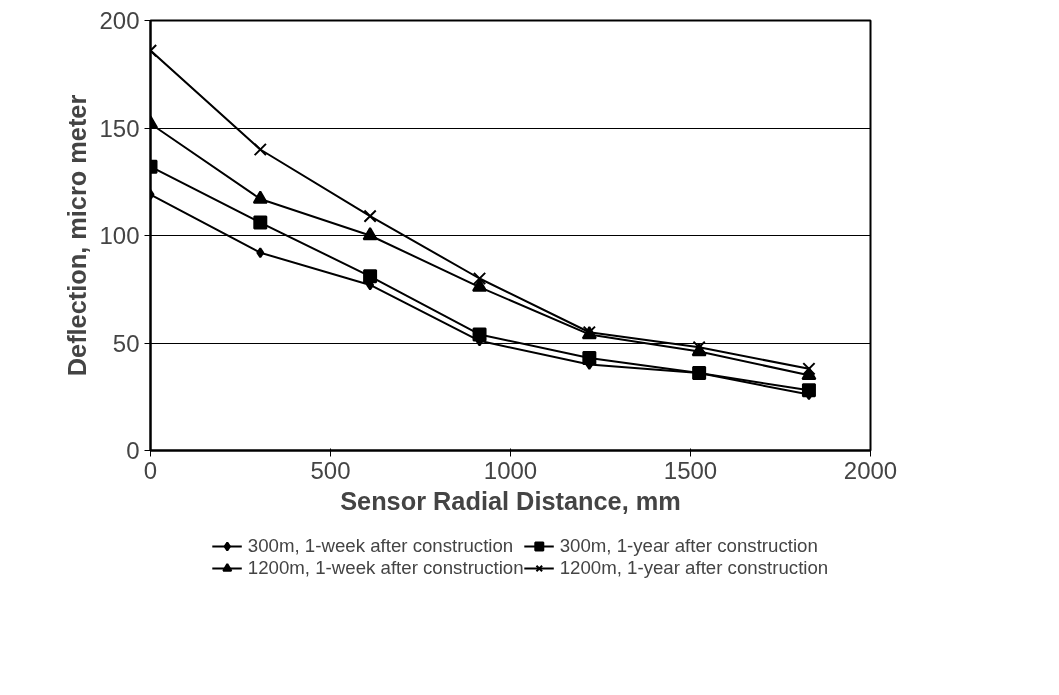 The image size is (1059, 695). What do you see at coordinates (694, 568) in the screenshot?
I see `legend-label: 1200m, 1-year after construction` at bounding box center [694, 568].